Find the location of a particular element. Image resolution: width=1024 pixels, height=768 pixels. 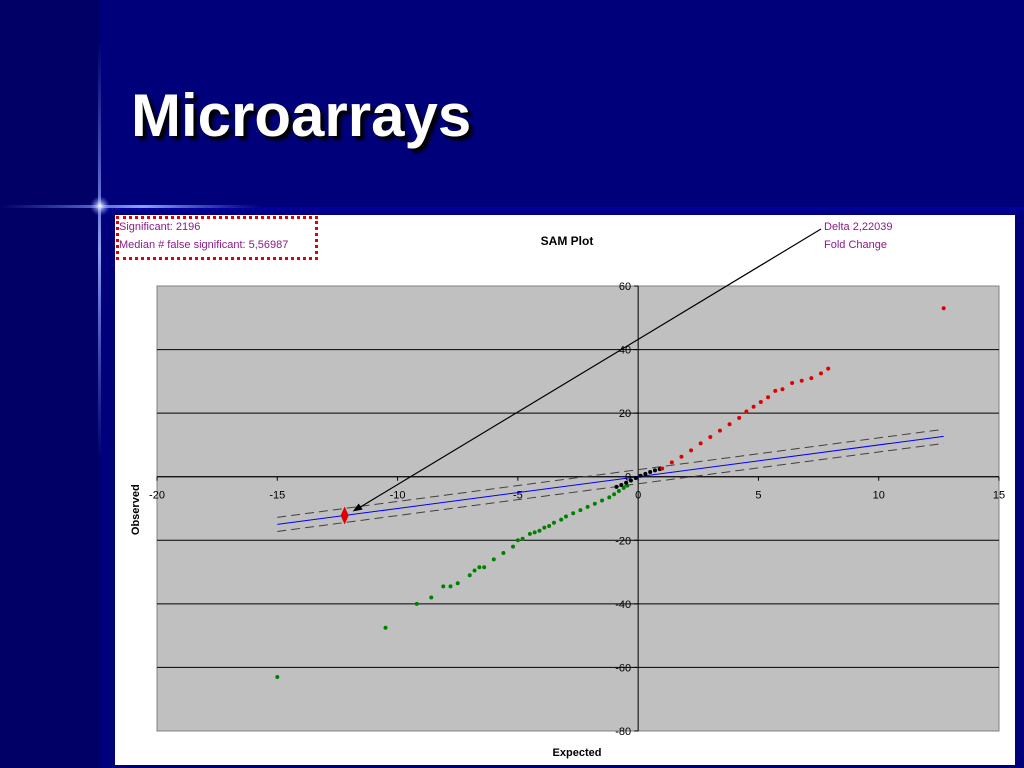

y-tick-label: -60 is located at coordinates (623, 668).